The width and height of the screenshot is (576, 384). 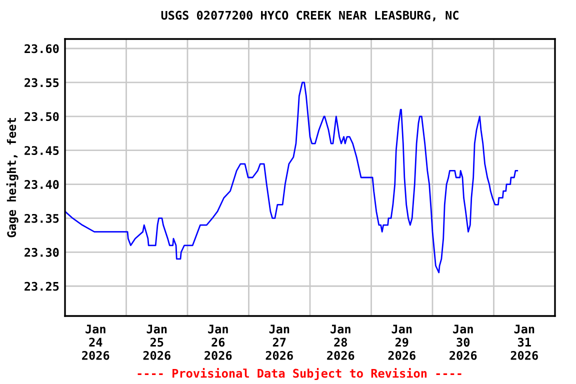 What do you see at coordinates (41, 252) in the screenshot?
I see `y-tick-label: 23.30` at bounding box center [41, 252].